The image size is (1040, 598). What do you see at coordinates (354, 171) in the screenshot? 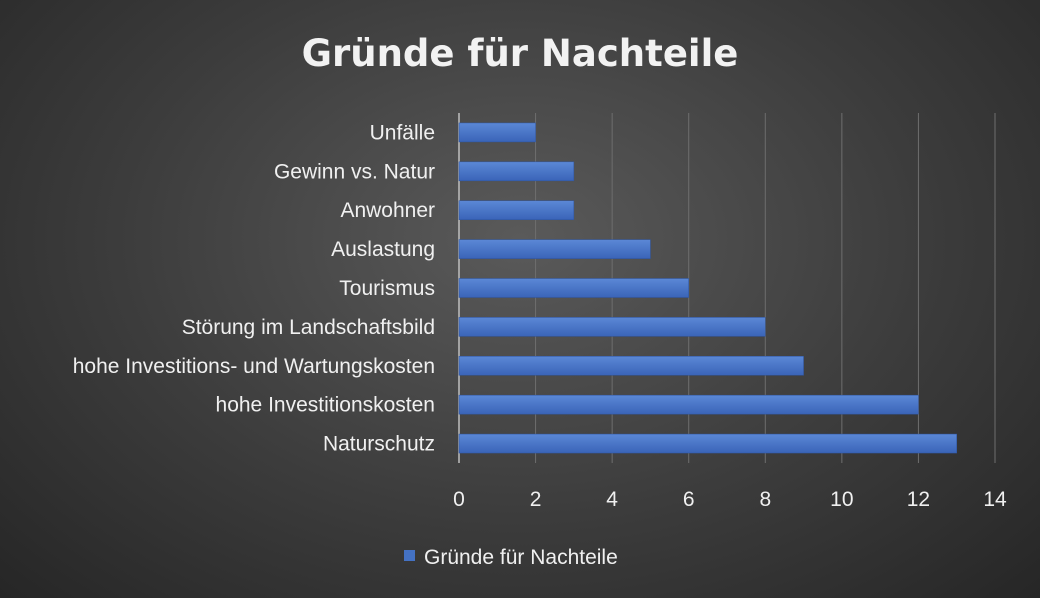
I see `category-label: Gewinn vs. Natur` at bounding box center [354, 171].